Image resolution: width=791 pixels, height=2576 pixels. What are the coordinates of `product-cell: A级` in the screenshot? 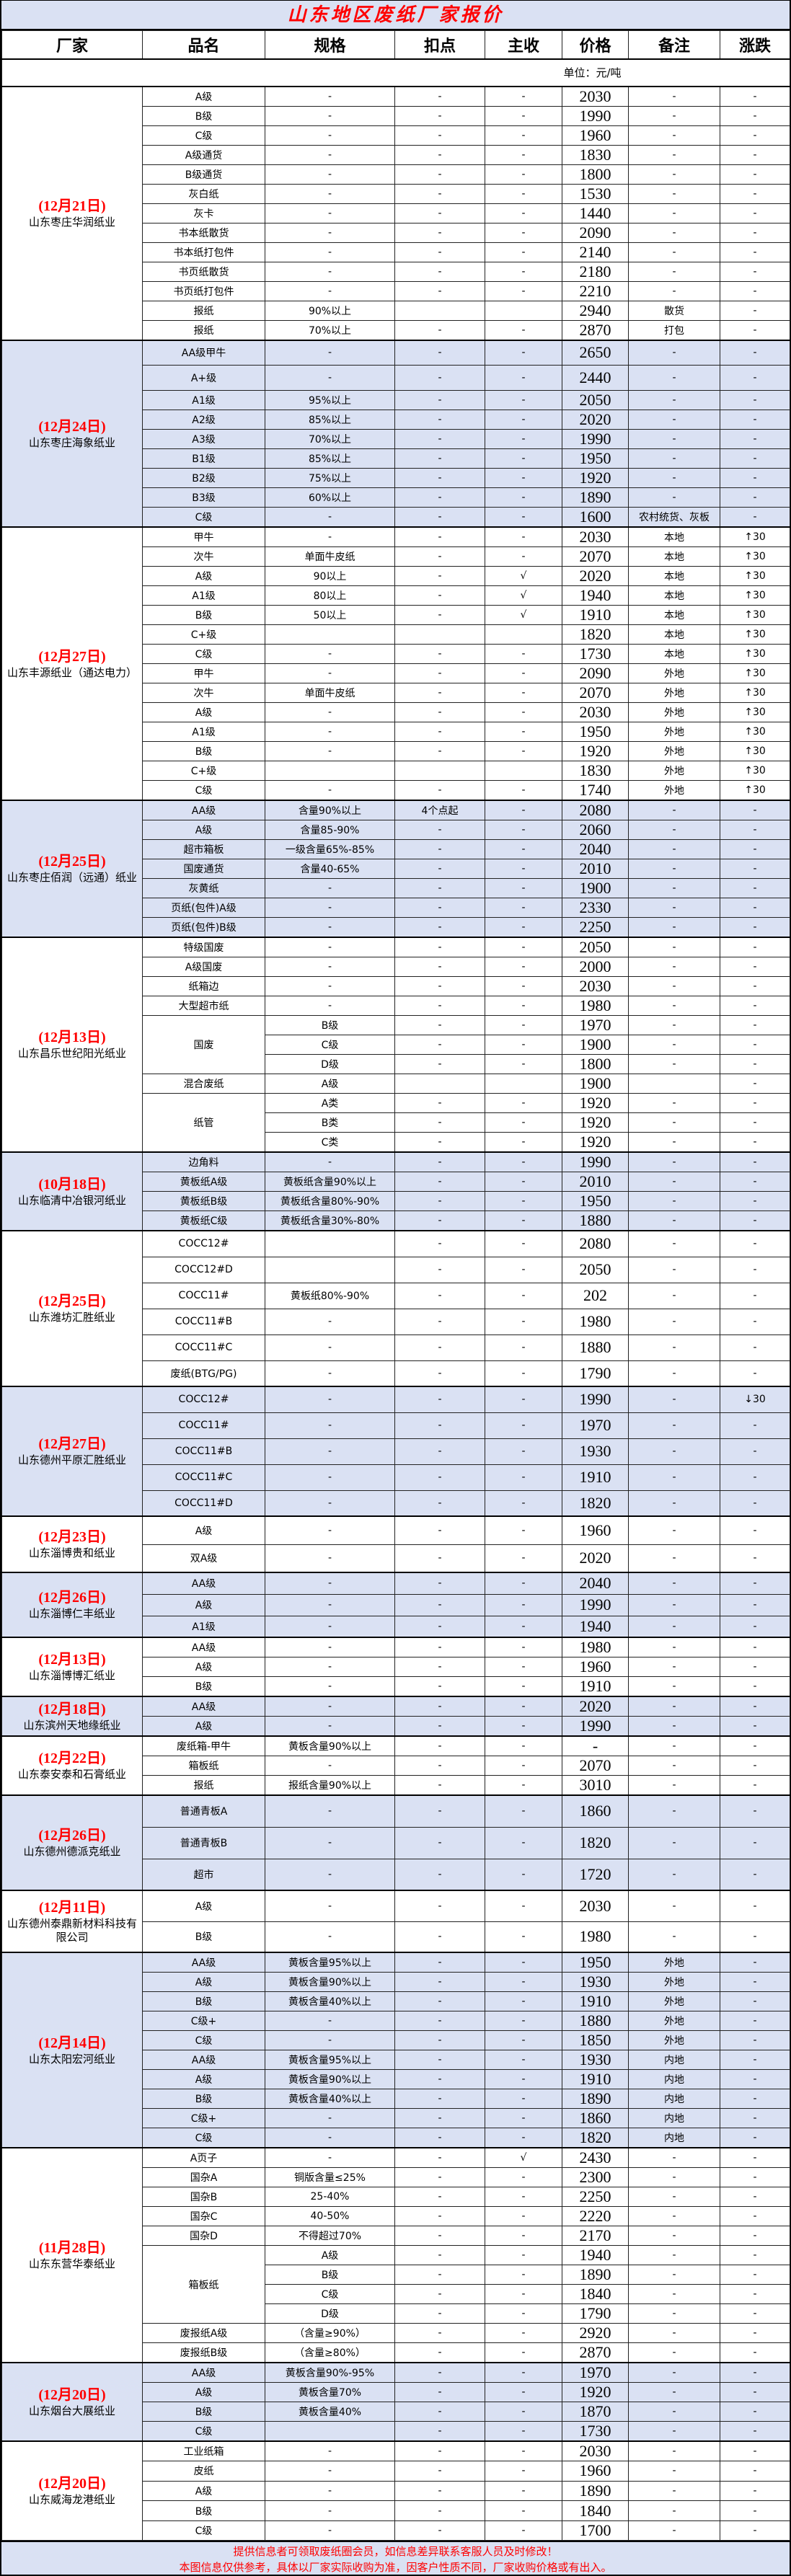 It's located at (203, 1530).